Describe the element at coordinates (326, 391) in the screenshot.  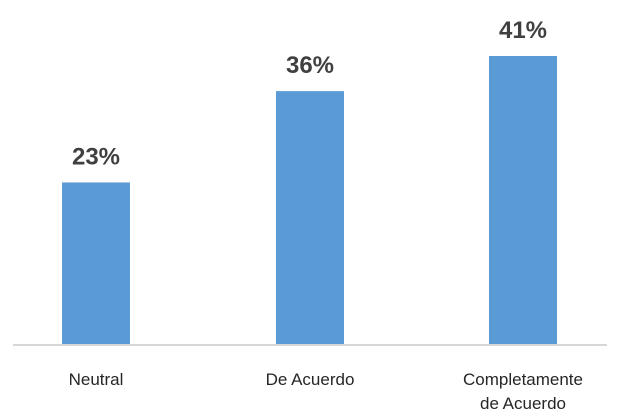
I see `category-label-group: Neutral De Acuerdo Completamente de Acuerdo` at that location.